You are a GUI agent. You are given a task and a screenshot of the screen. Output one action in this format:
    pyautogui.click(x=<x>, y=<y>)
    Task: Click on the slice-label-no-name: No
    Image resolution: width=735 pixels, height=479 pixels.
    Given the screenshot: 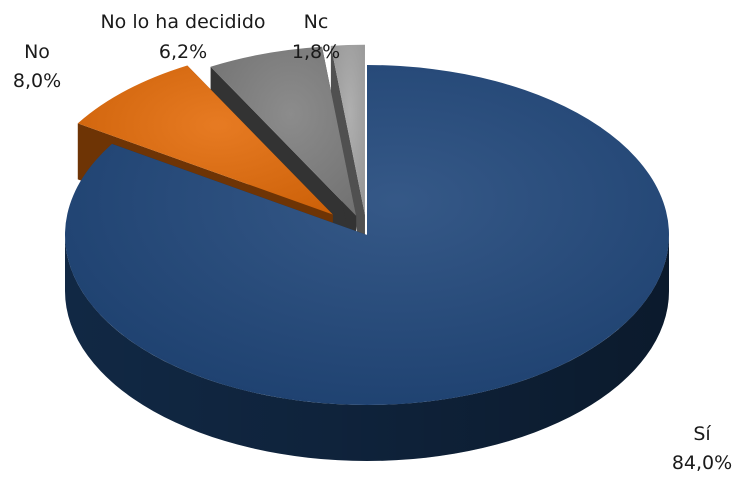 What is the action you would take?
    pyautogui.click(x=37, y=52)
    